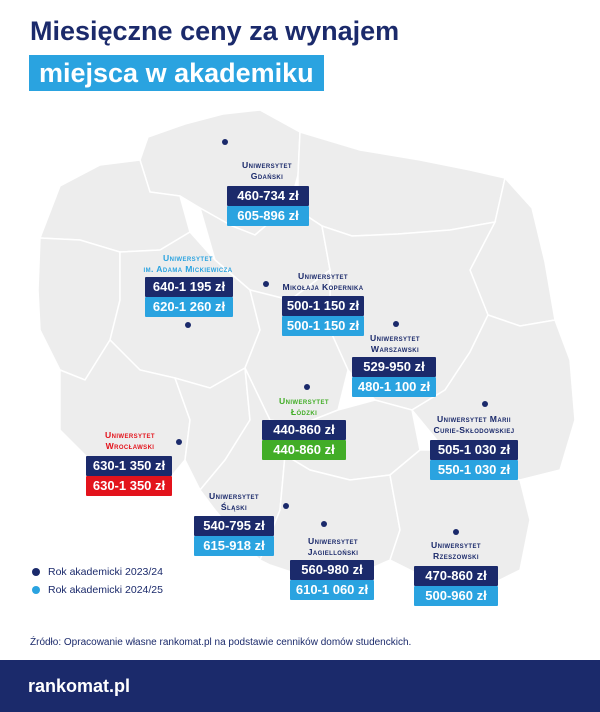 This screenshot has width=600, height=712. Describe the element at coordinates (307, 387) in the screenshot. I see `location-marker-lodz` at that location.